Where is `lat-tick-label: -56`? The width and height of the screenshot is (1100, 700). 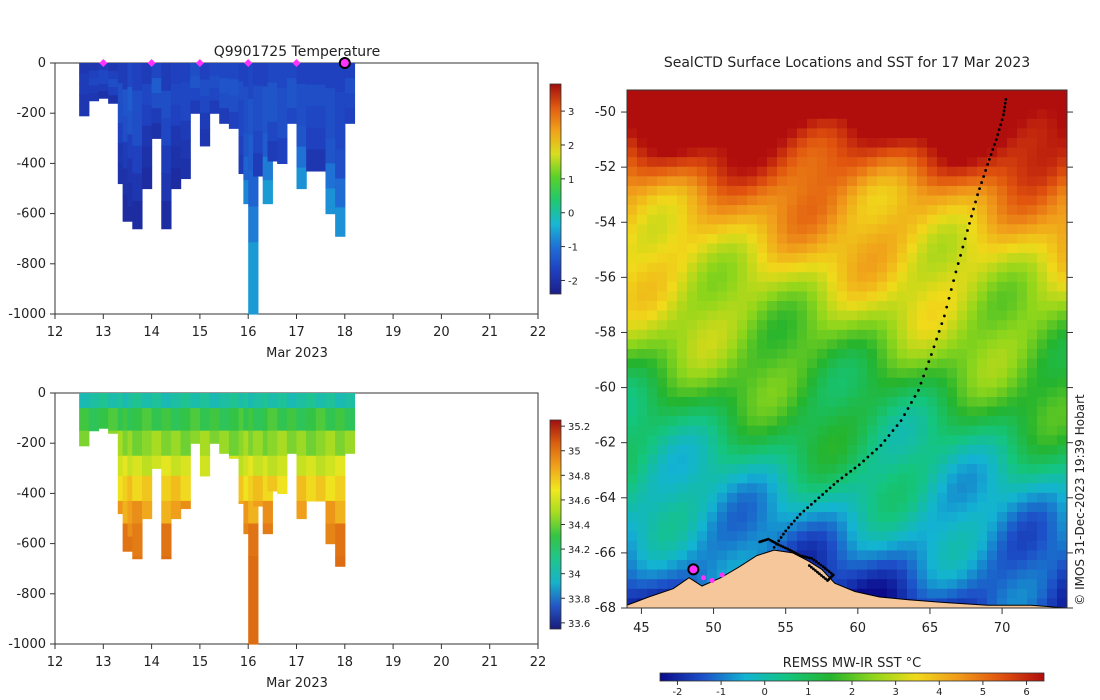 lat-tick-label: -56 is located at coordinates (605, 277).